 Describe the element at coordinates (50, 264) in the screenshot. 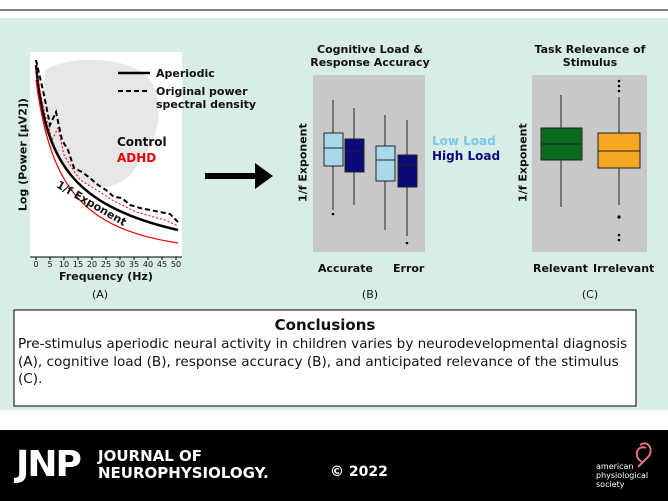

I see `x-tick-label: 5` at that location.